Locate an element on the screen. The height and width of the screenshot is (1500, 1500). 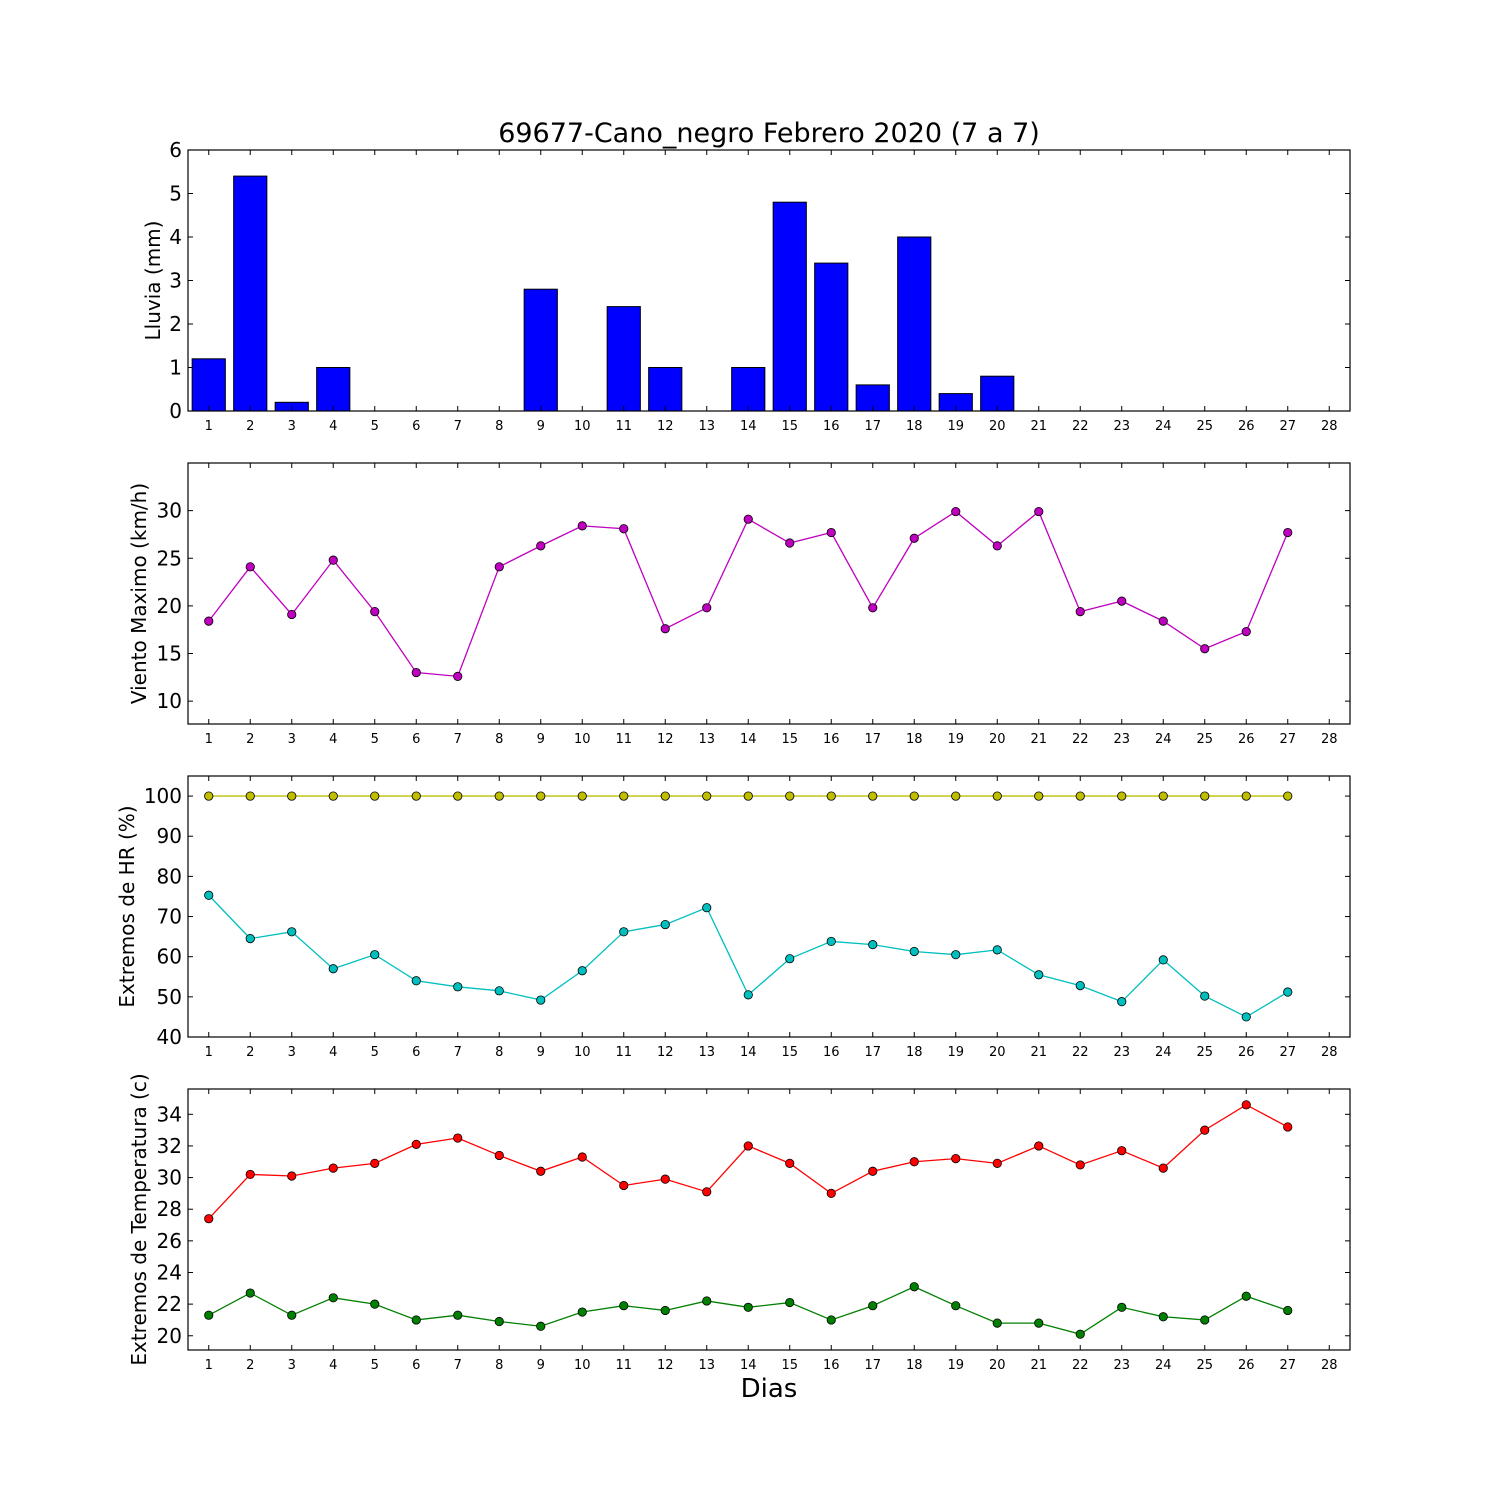
y-axis-label: Viento Maximo (km/h) is located at coordinates (139, 593).